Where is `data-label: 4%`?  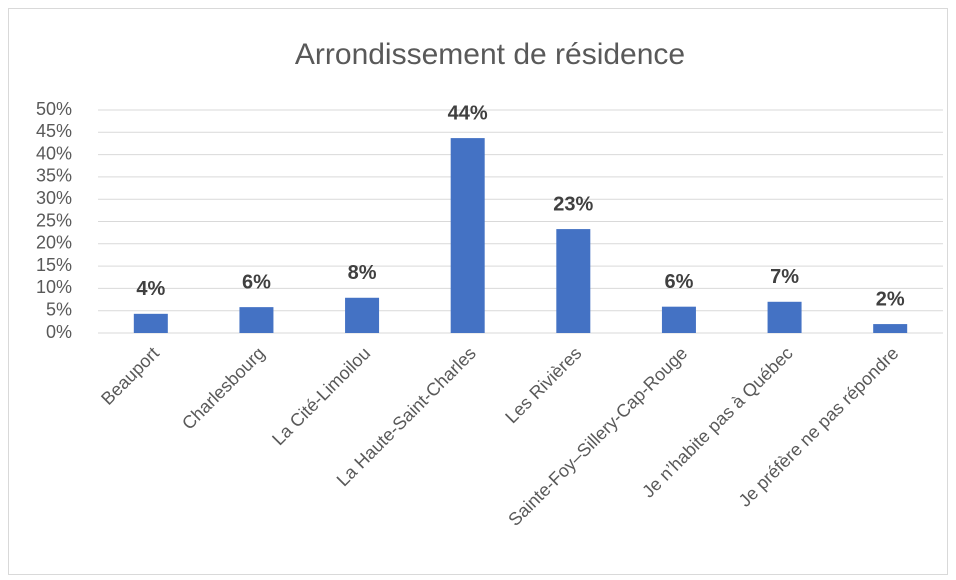 data-label: 4% is located at coordinates (150, 289).